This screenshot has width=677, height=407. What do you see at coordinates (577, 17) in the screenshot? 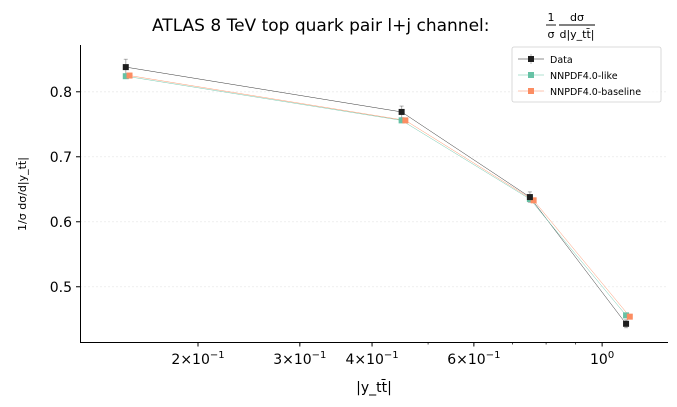
I see `title-frac-num2: dσ` at bounding box center [577, 17].